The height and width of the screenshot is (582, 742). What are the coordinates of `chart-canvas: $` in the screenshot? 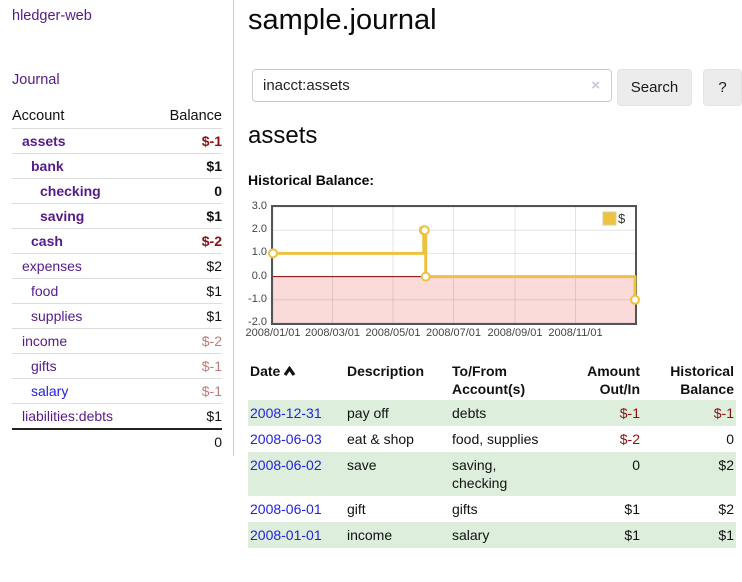 It's located at (454, 265).